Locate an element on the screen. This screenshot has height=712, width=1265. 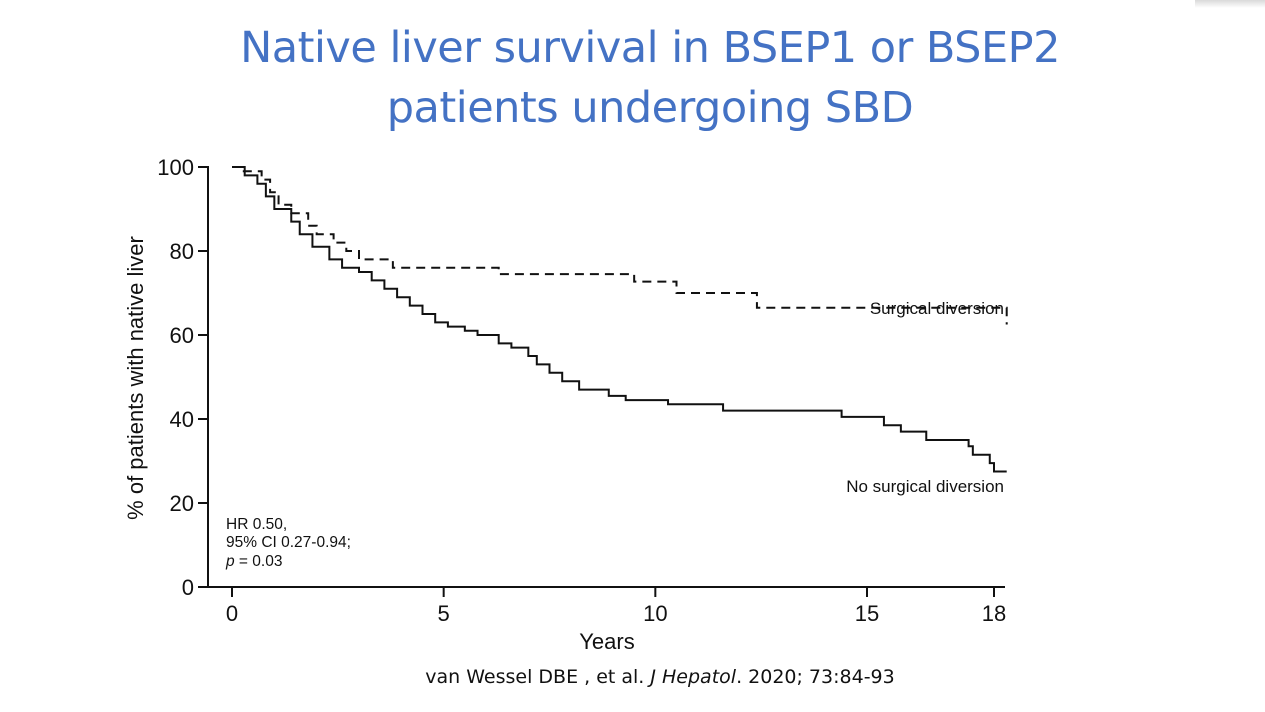
x-tick-label: 18 is located at coordinates (994, 613).